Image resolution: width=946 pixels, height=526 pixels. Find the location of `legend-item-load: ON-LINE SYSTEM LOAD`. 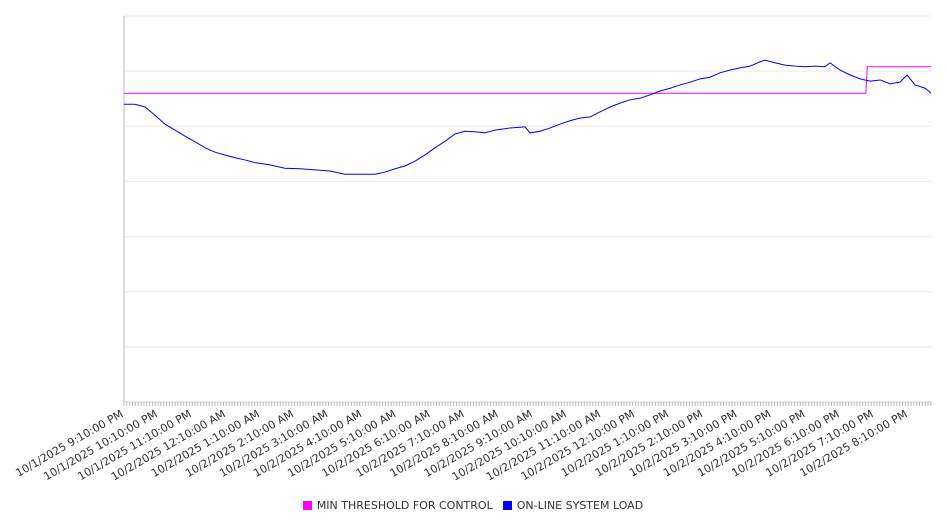

legend-item-load: ON-LINE SYSTEM LOAD is located at coordinates (573, 505).